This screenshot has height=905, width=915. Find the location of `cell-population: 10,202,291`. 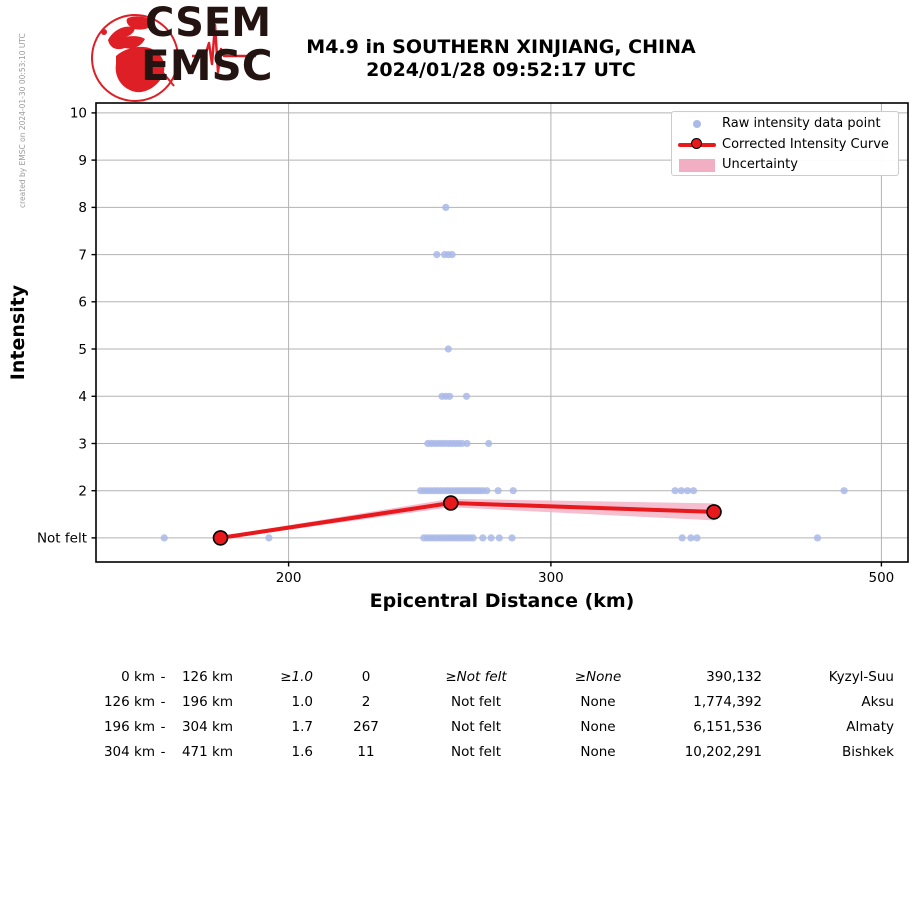

cell-population: 10,202,291 is located at coordinates (723, 752).